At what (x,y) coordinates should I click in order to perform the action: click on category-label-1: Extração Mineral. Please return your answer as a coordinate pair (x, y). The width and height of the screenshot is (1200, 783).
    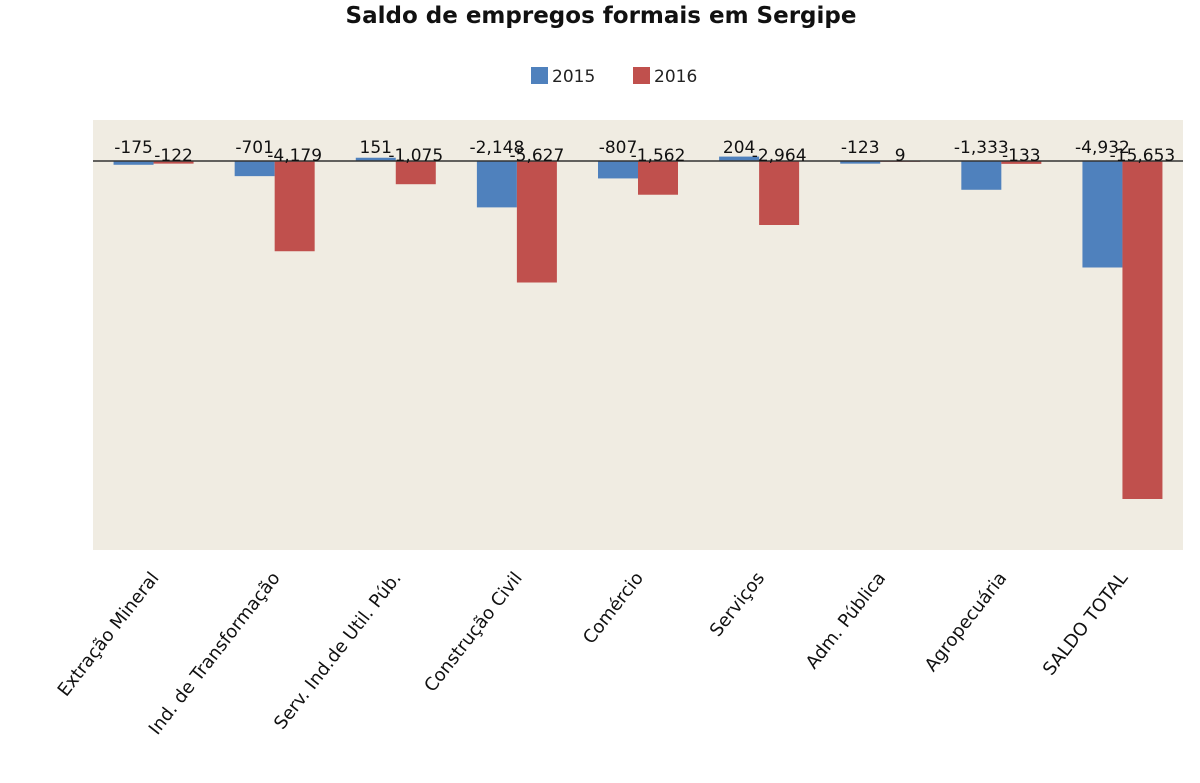
    Looking at the image, I should click on (109, 634).